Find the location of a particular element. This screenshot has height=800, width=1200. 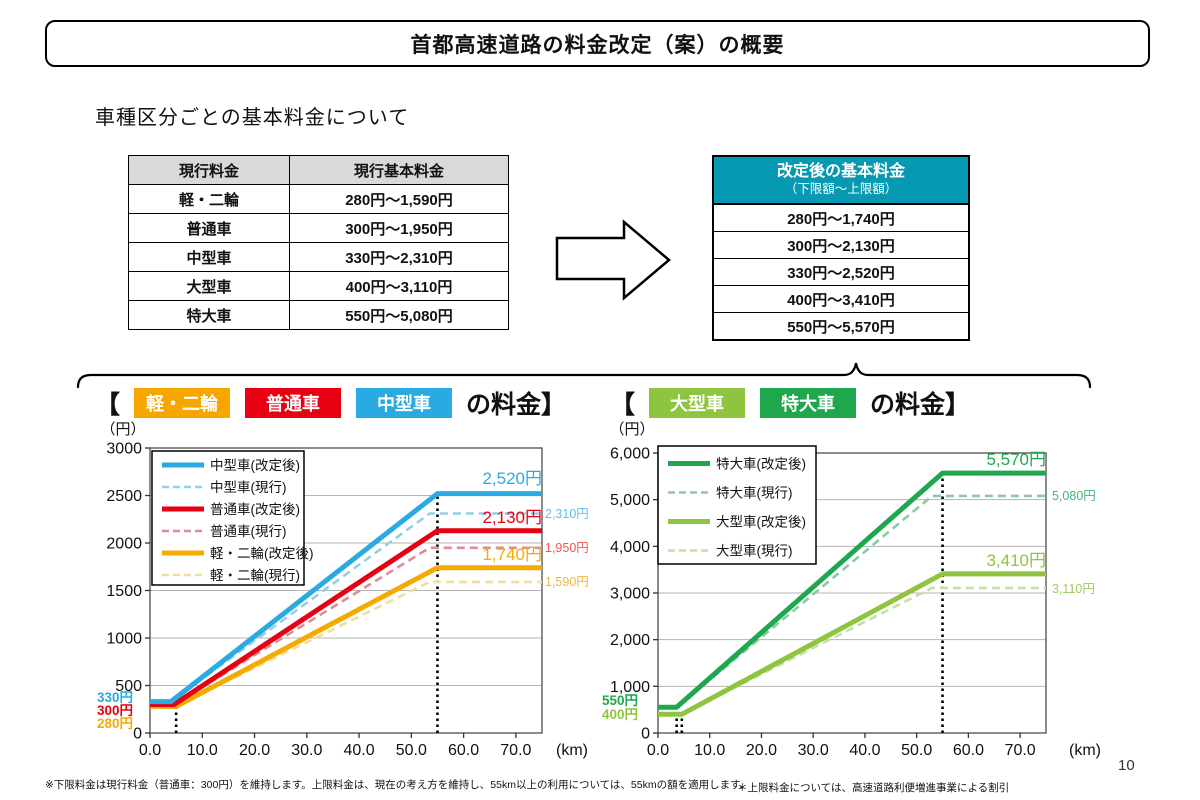

fare-annotation: 1,950円 is located at coordinates (567, 548).